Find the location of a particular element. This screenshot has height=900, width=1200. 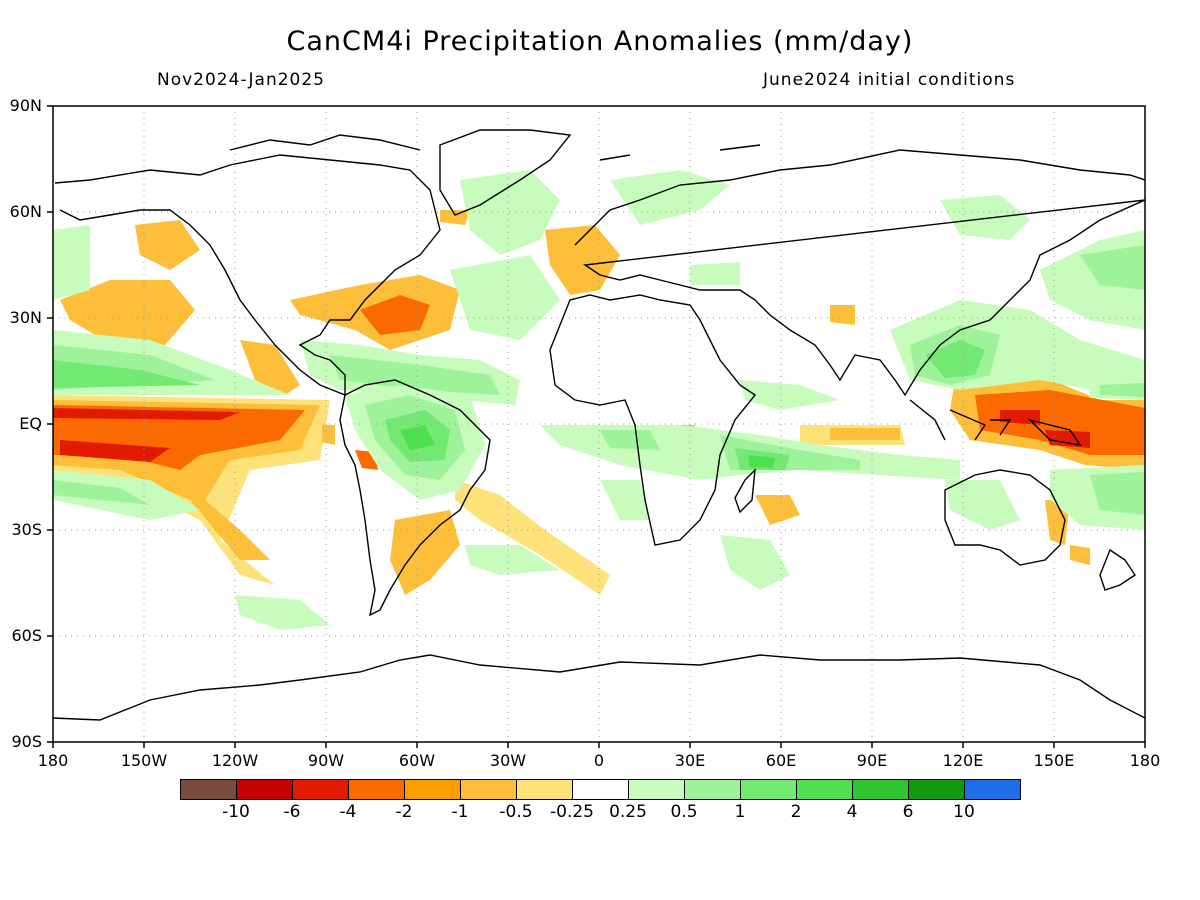

lon-label-0: 0 is located at coordinates (599, 760).